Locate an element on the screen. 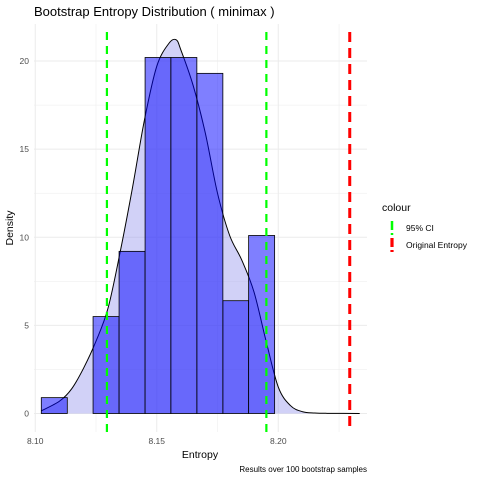 The image size is (480, 480). chart-caption: Results over 100 bootstrap samples is located at coordinates (303, 469).